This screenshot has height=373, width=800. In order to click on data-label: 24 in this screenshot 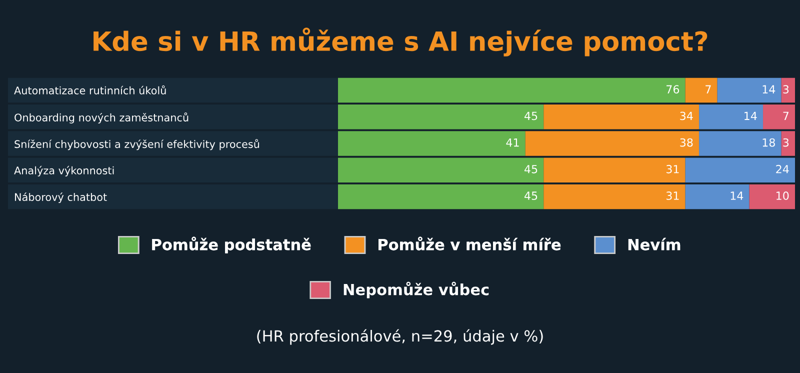, I will do `click(782, 169)`.